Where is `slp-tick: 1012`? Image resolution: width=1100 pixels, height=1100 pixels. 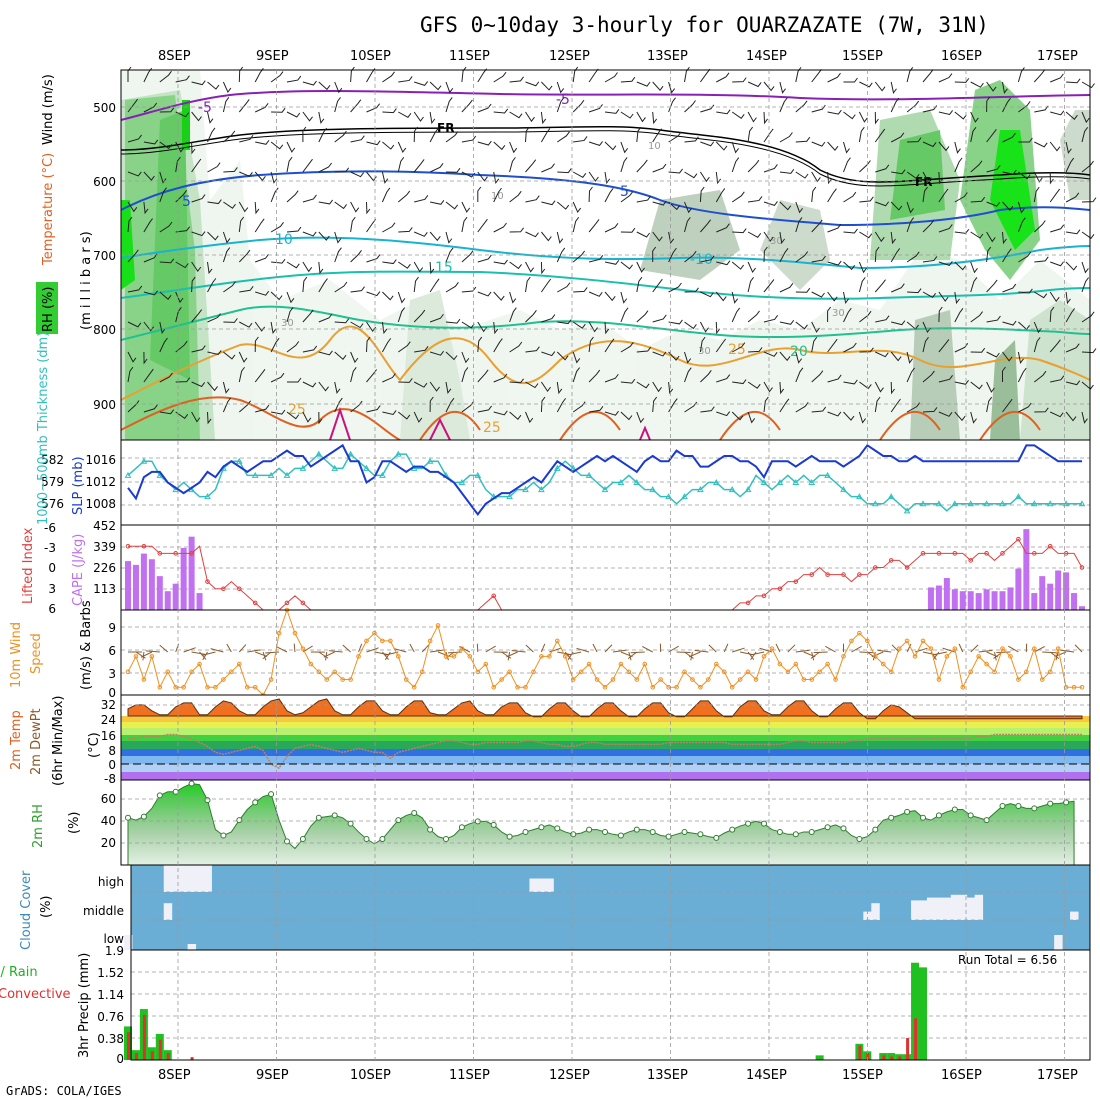
slp-tick: 1012 is located at coordinates (100, 482).